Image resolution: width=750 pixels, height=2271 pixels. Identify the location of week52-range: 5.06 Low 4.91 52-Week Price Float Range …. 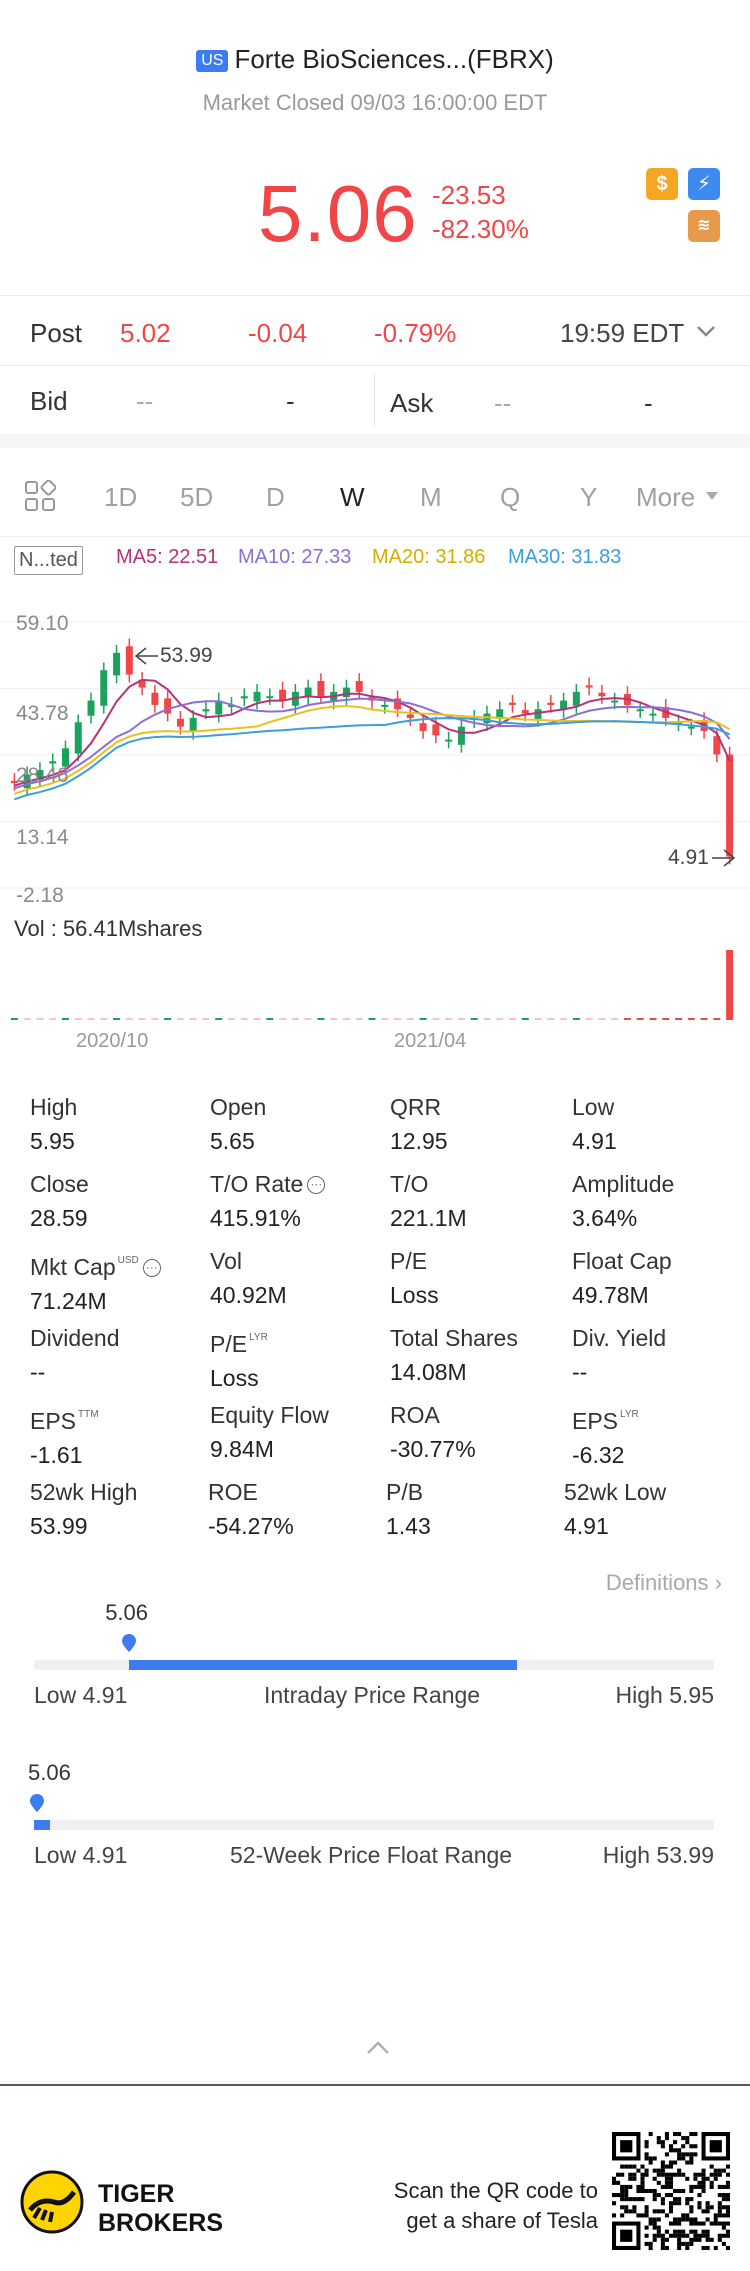
(375, 1816).